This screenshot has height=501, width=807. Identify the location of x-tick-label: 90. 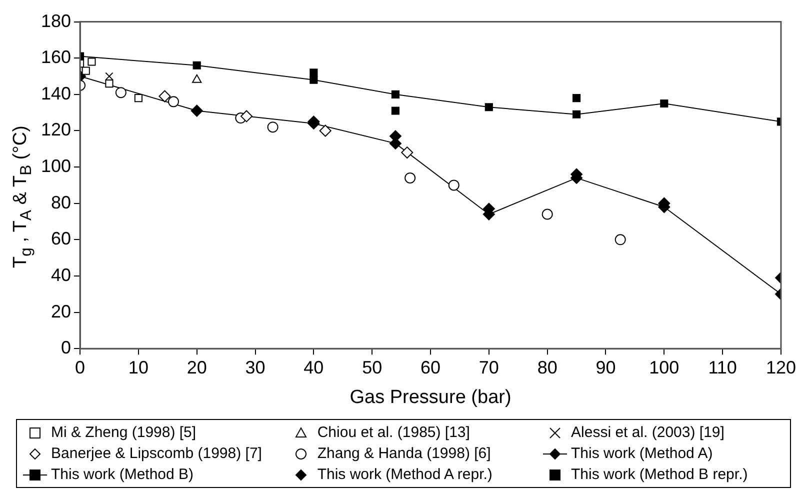
(606, 367).